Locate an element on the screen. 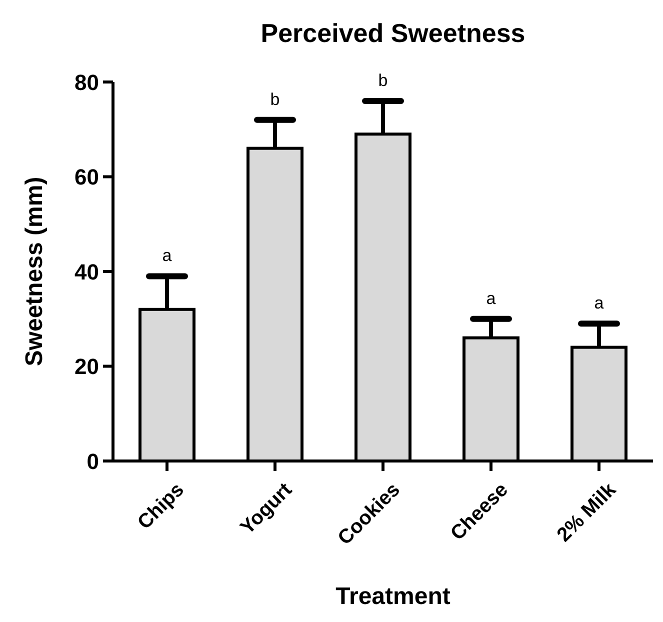  y-tick-label: 40 is located at coordinates (86, 271).